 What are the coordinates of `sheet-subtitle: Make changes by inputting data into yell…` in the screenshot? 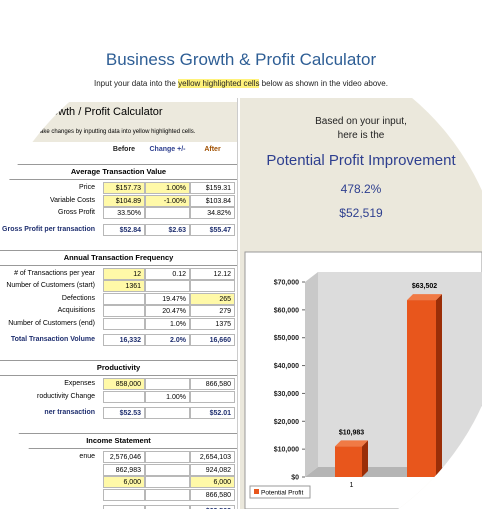 It's located at (118, 132).